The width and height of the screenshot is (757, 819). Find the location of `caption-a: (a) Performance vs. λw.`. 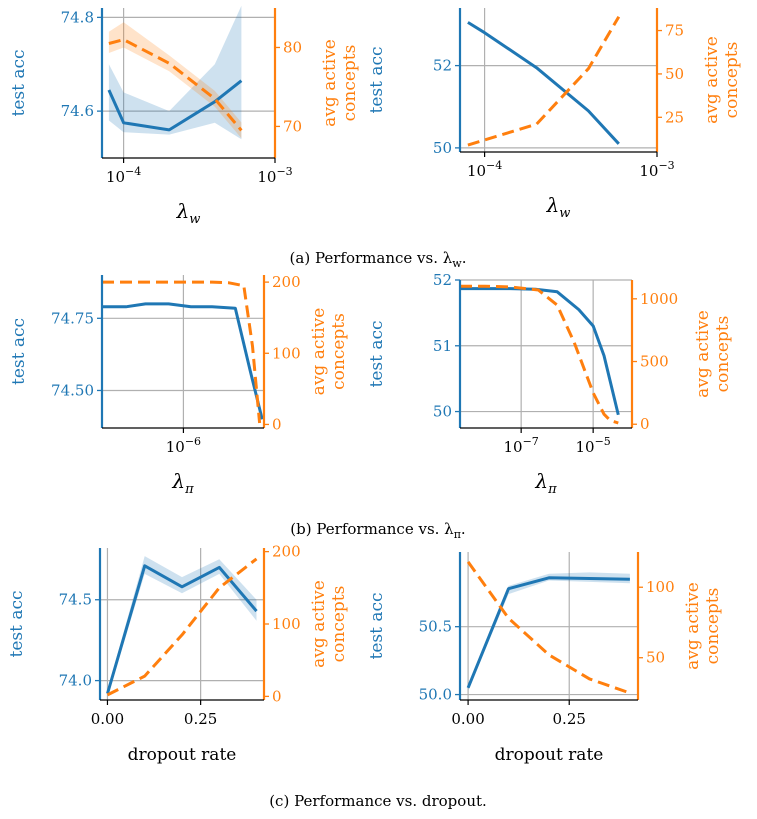

caption-a: (a) Performance vs. λw. is located at coordinates (378, 259).